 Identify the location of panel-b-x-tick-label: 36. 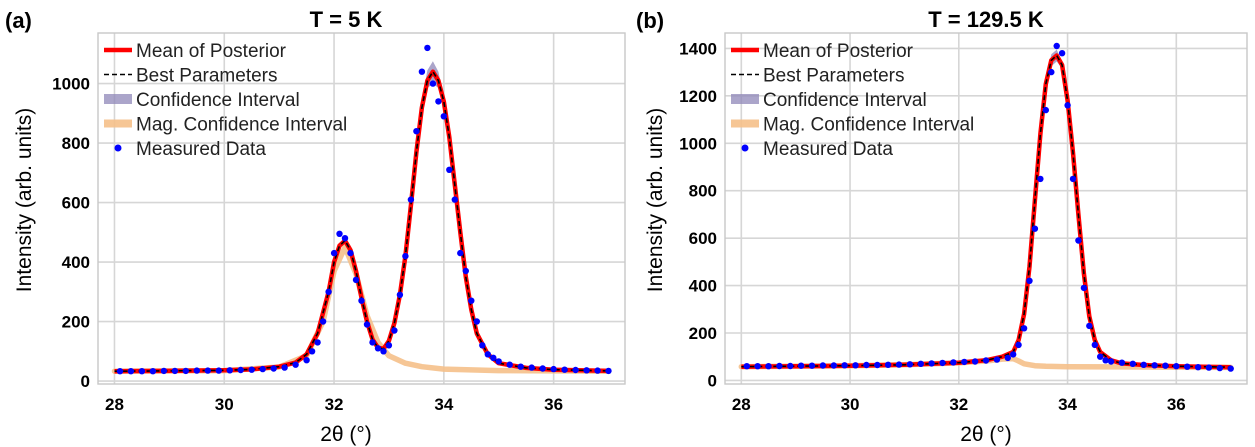
(1176, 404).